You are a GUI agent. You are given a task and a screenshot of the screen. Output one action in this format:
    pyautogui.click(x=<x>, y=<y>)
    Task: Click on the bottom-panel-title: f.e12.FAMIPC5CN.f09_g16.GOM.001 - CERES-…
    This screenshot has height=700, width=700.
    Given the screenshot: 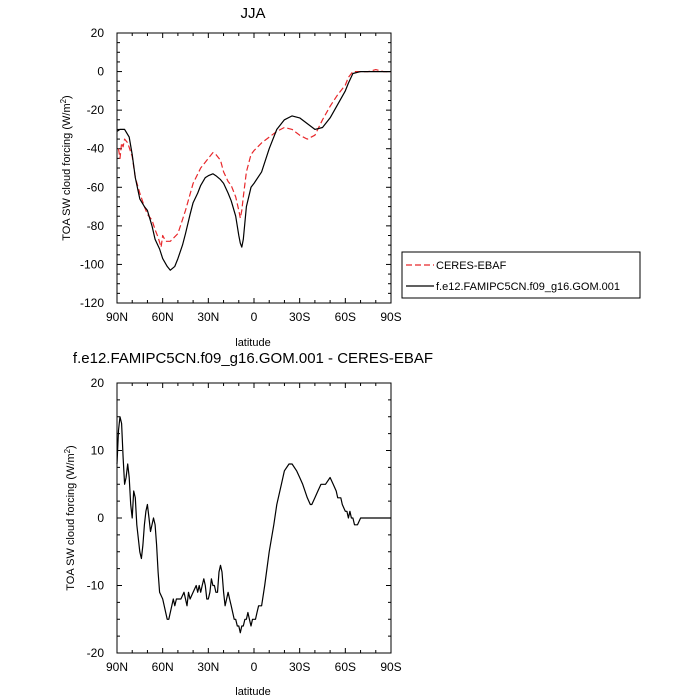 What is the action you would take?
    pyautogui.click(x=253, y=358)
    